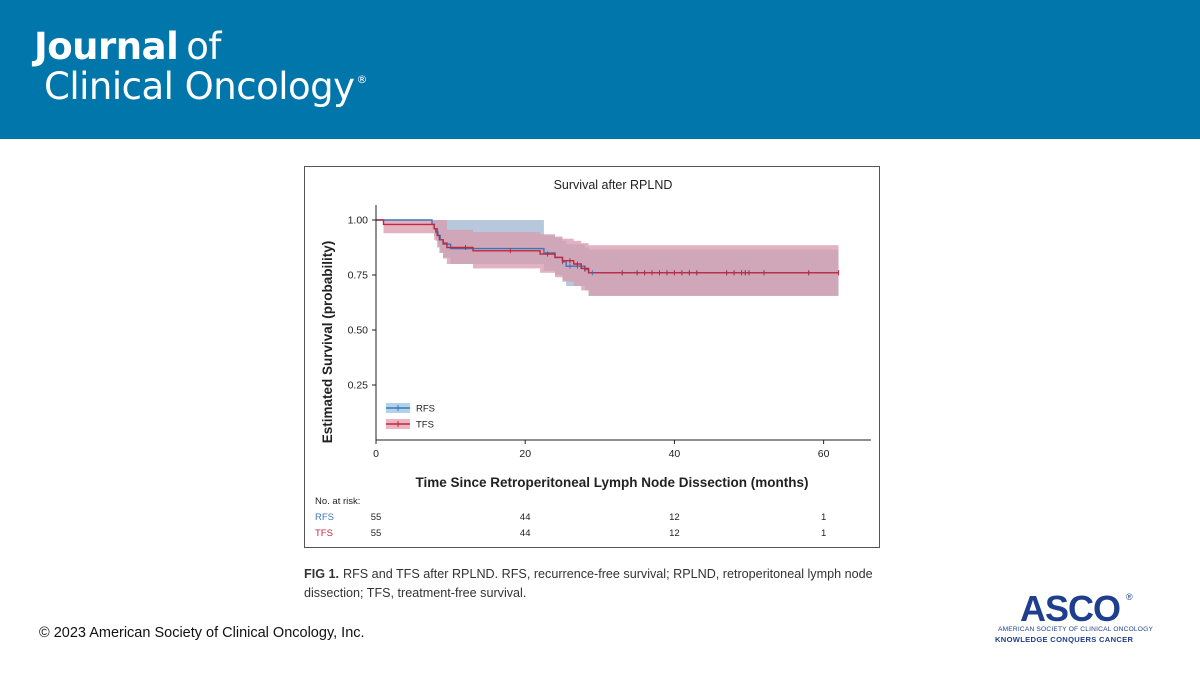 The width and height of the screenshot is (1200, 675). Describe the element at coordinates (321, 574) in the screenshot. I see `caption-label: FIG 1.` at that location.